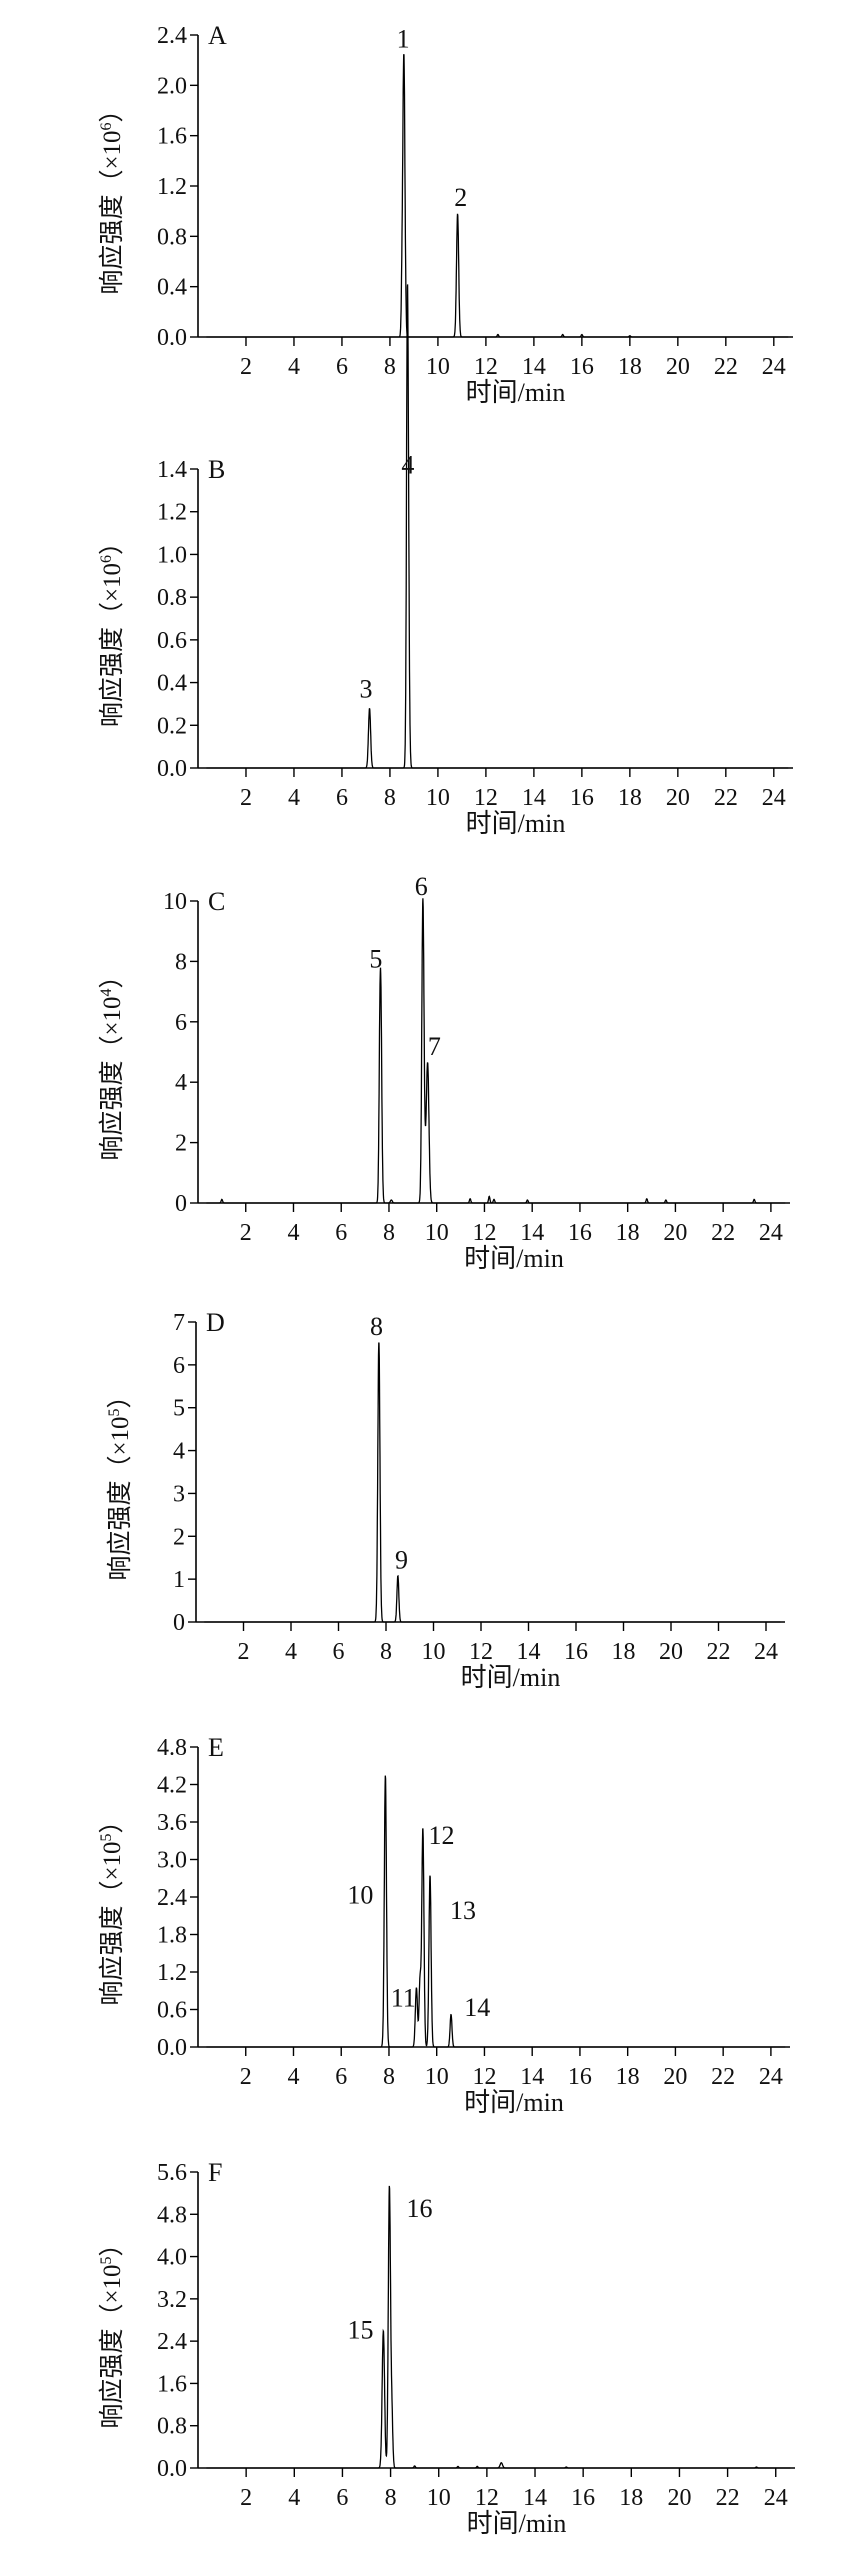  I want to click on peak-label-9: 9, so click(401, 1559).